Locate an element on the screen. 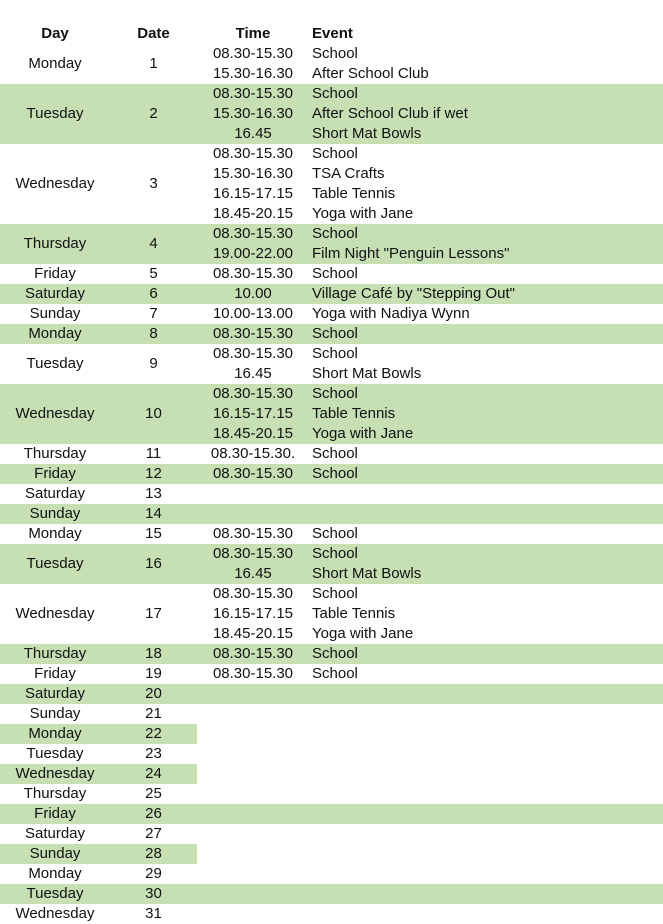 This screenshot has width=663, height=924. event-name: After School Club if wet is located at coordinates (390, 113).